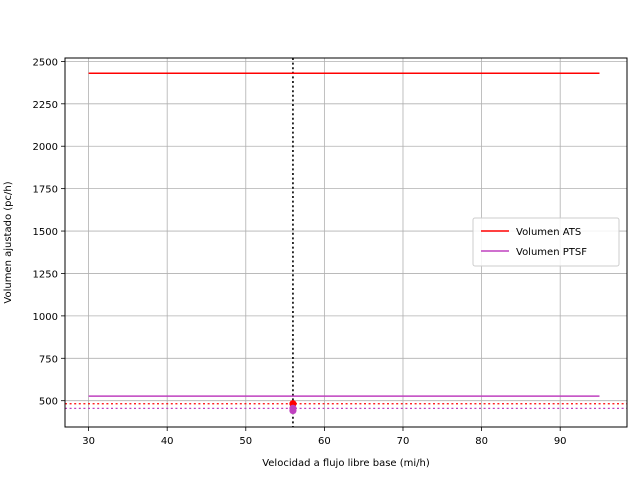 Image resolution: width=640 pixels, height=480 pixels. I want to click on y-ticks: 500 750 1000 1250 1500 1750 2000 2250 2500, so click(49, 232).